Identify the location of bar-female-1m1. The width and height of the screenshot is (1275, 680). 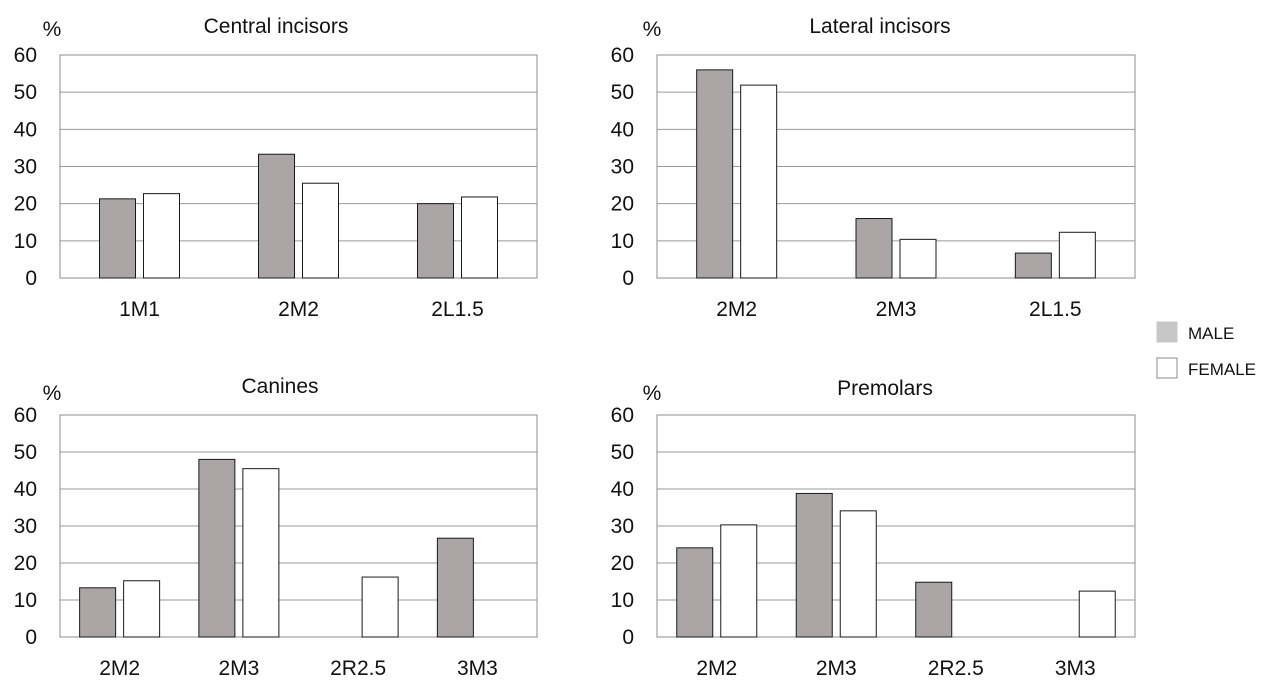
(161, 236).